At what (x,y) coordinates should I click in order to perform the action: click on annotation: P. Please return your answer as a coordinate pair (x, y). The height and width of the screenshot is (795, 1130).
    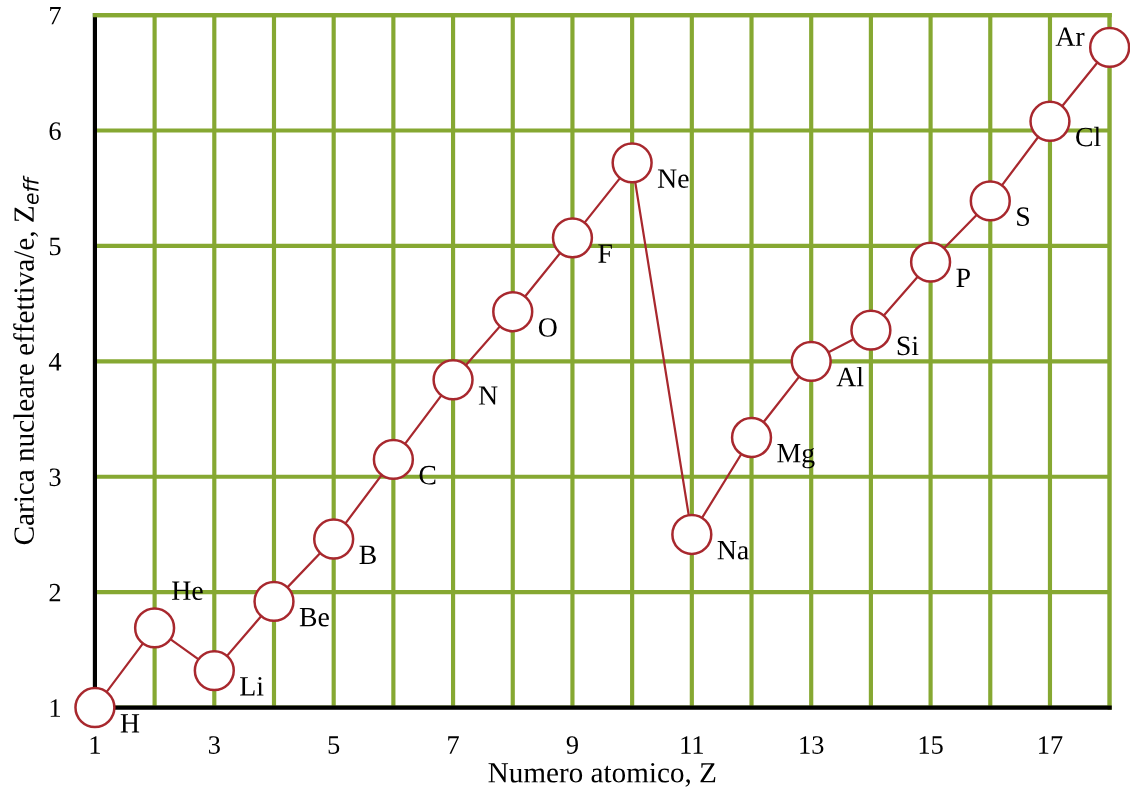
    Looking at the image, I should click on (963, 277).